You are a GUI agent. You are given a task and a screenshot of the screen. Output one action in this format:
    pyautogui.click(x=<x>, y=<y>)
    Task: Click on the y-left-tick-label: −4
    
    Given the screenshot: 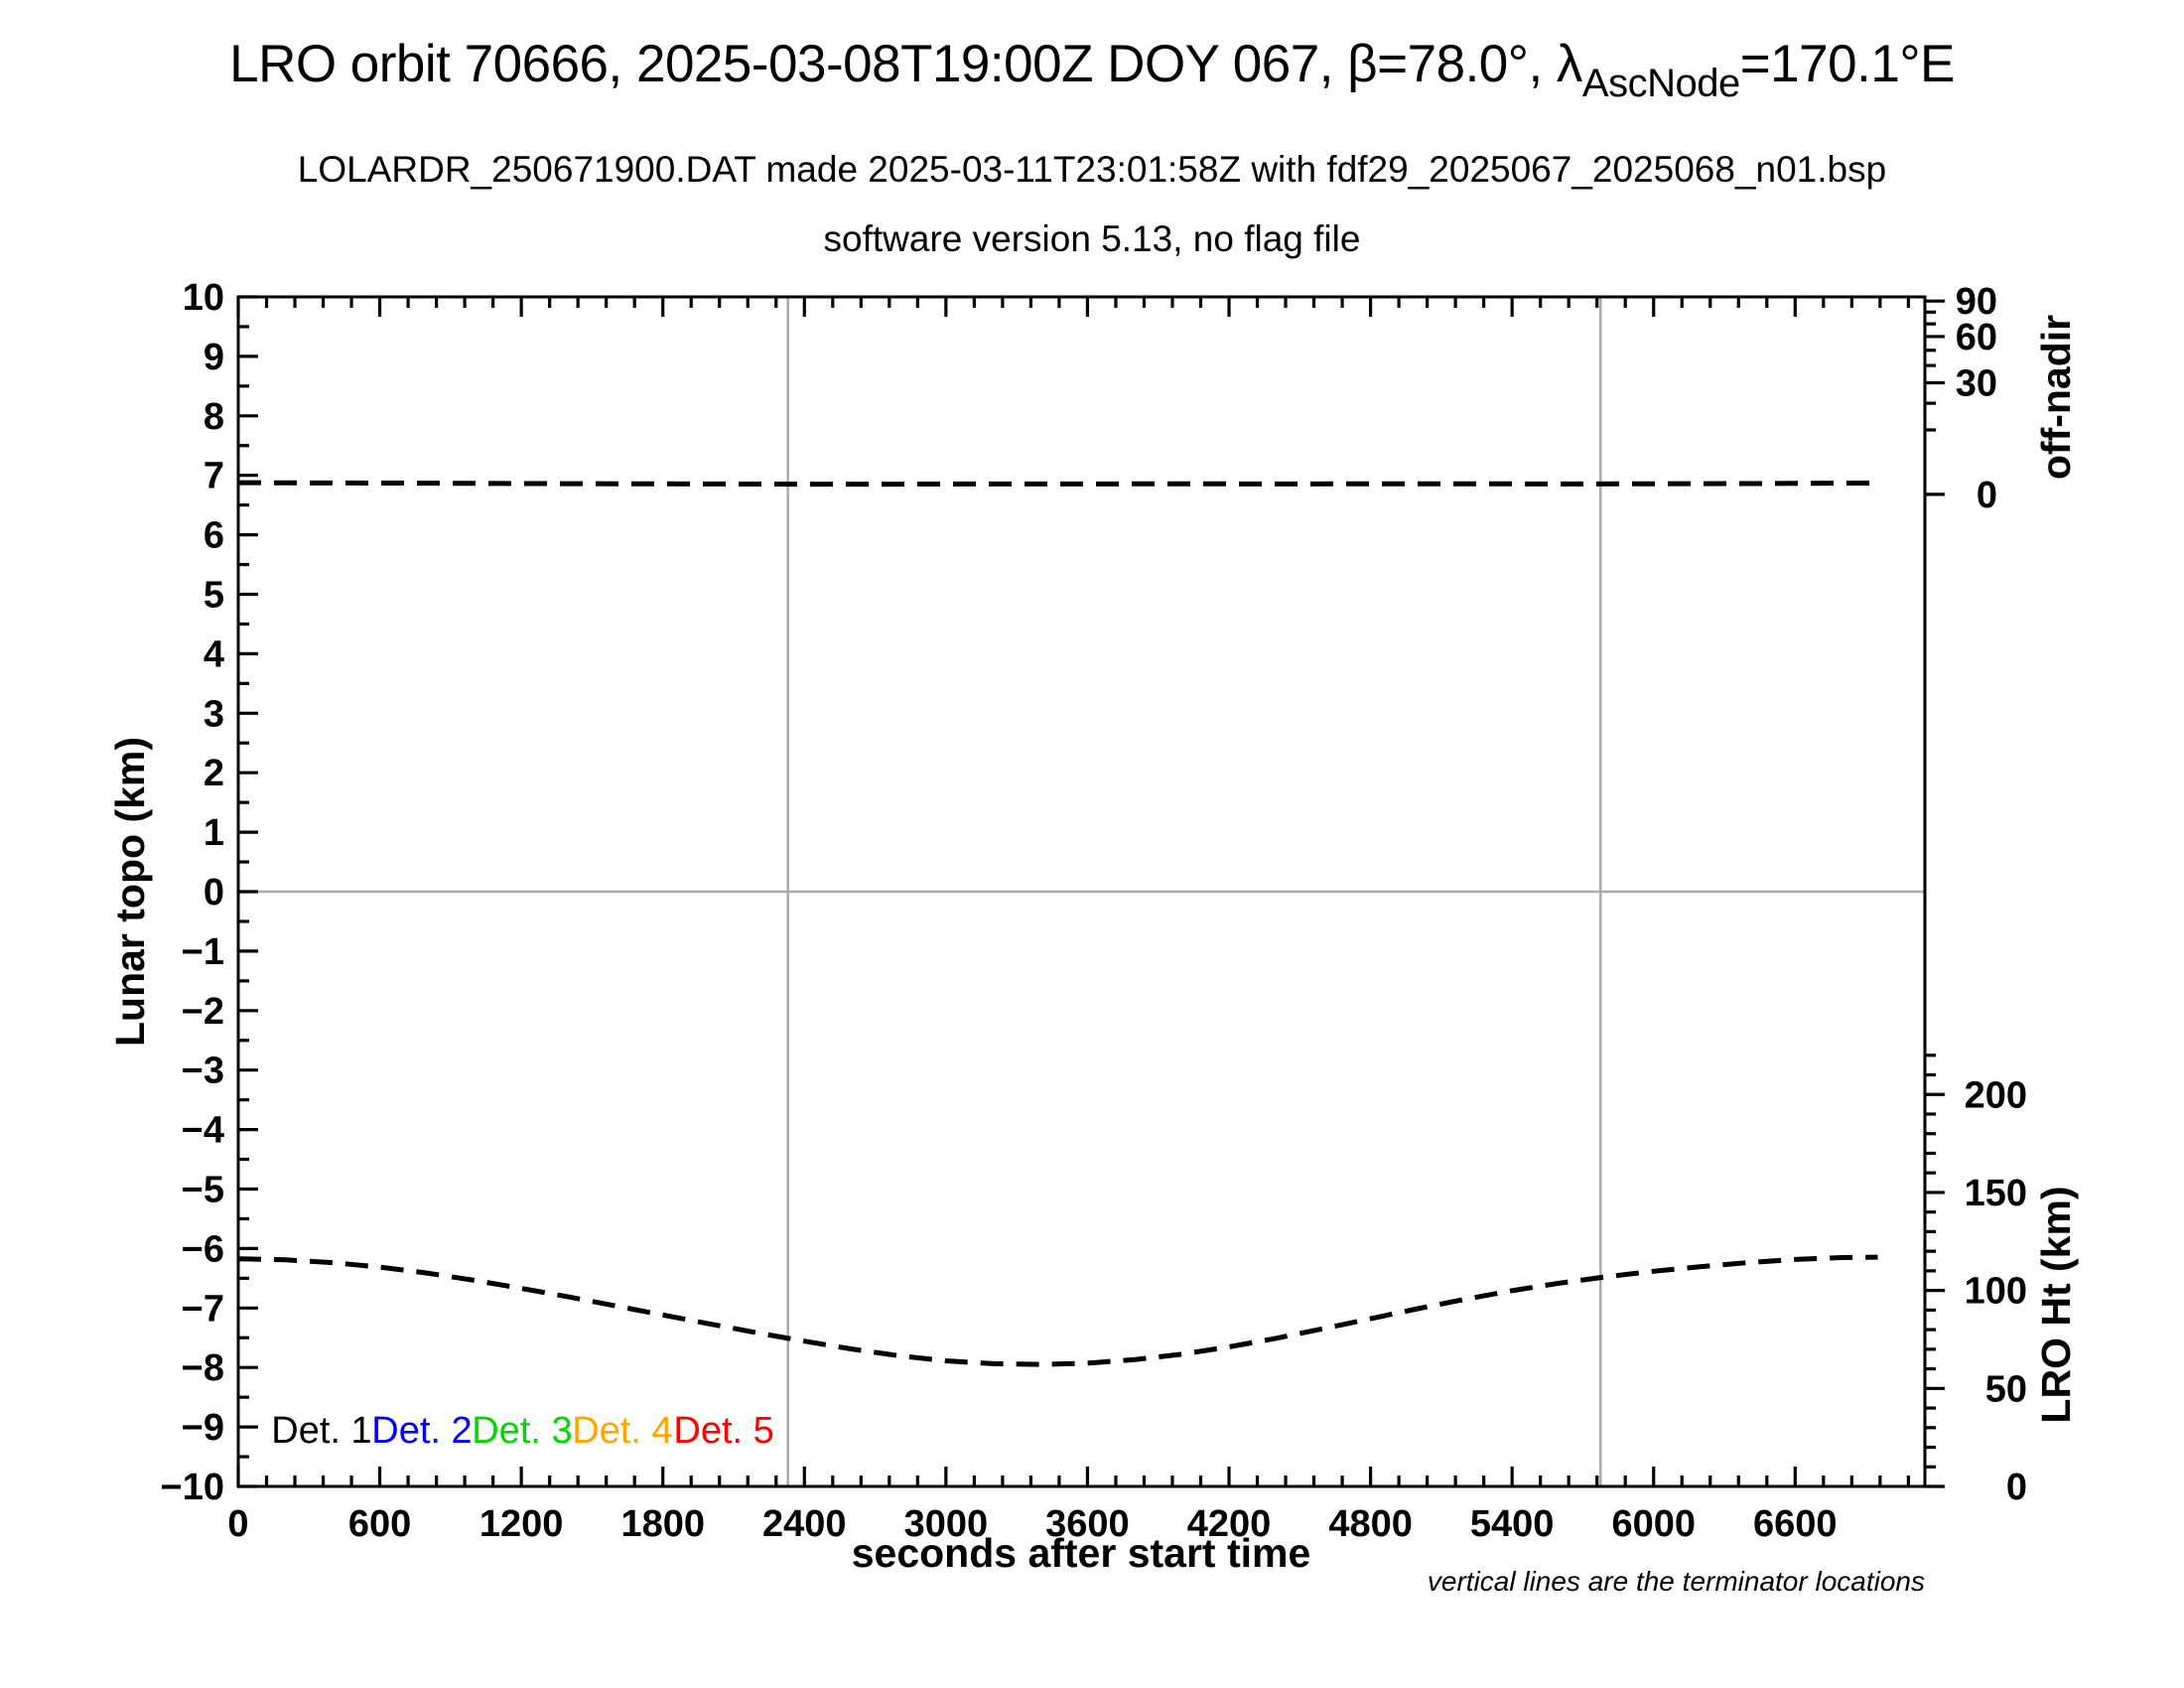 What is the action you would take?
    pyautogui.click(x=203, y=1131)
    